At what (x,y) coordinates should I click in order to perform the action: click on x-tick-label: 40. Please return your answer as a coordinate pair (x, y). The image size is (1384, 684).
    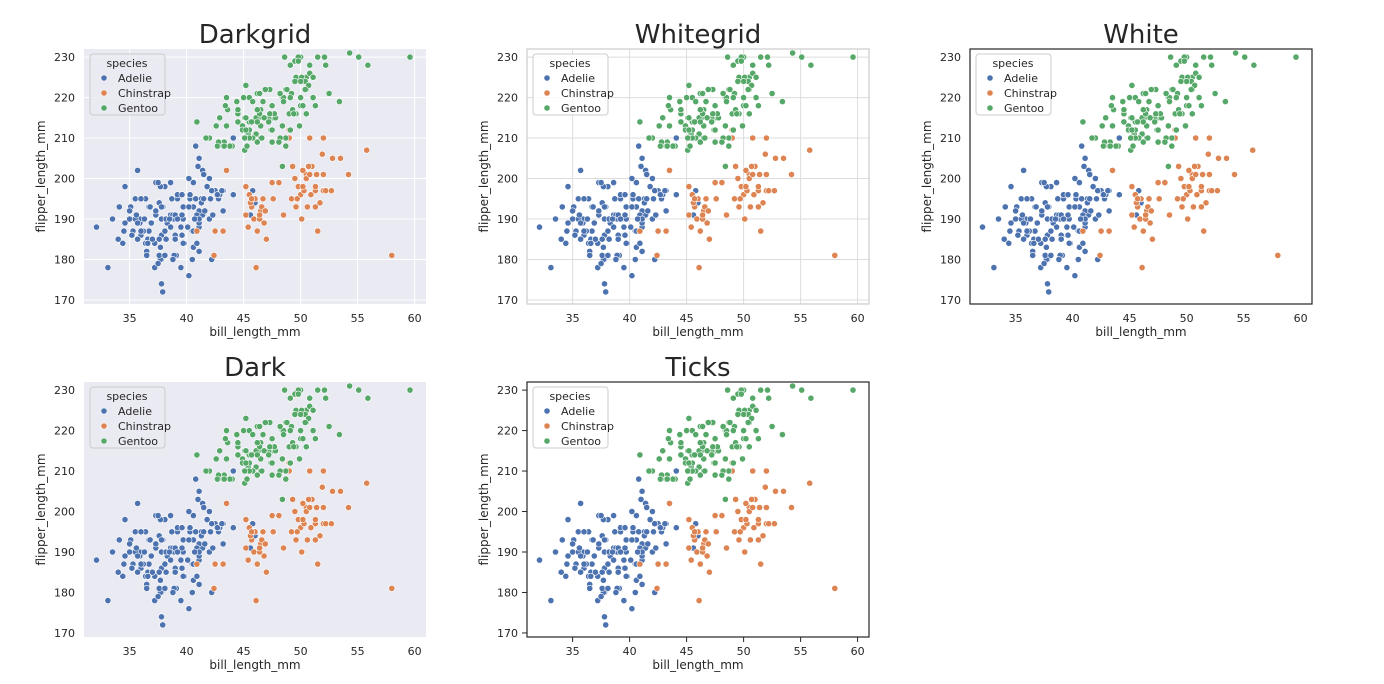
    Looking at the image, I should click on (1073, 318).